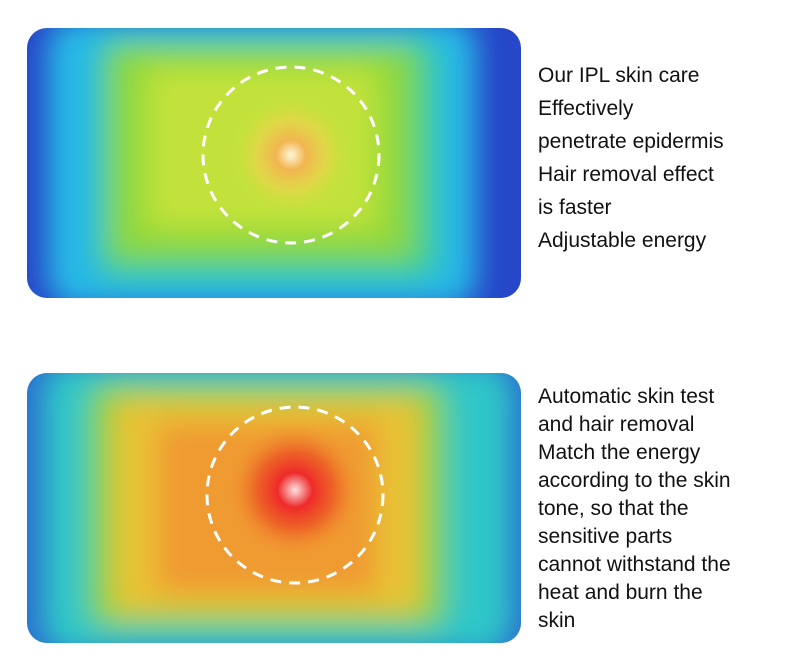 Image resolution: width=787 pixels, height=669 pixels. Describe the element at coordinates (616, 424) in the screenshot. I see `text-line: and hair removal` at that location.